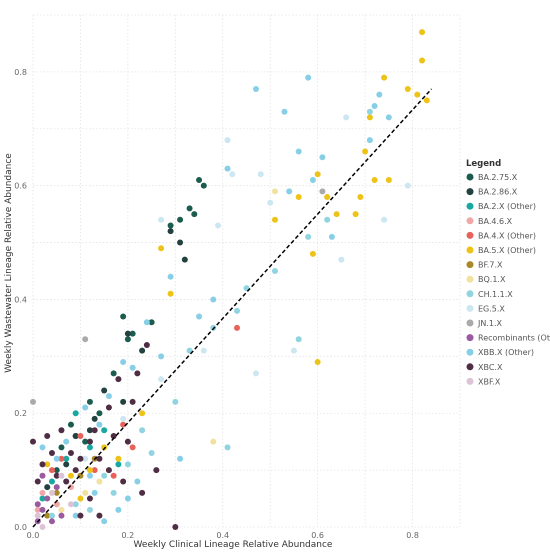 Image resolution: width=550 pixels, height=558 pixels. What do you see at coordinates (498, 192) in the screenshot?
I see `legend-item-label: BA.2.86.X` at bounding box center [498, 192].